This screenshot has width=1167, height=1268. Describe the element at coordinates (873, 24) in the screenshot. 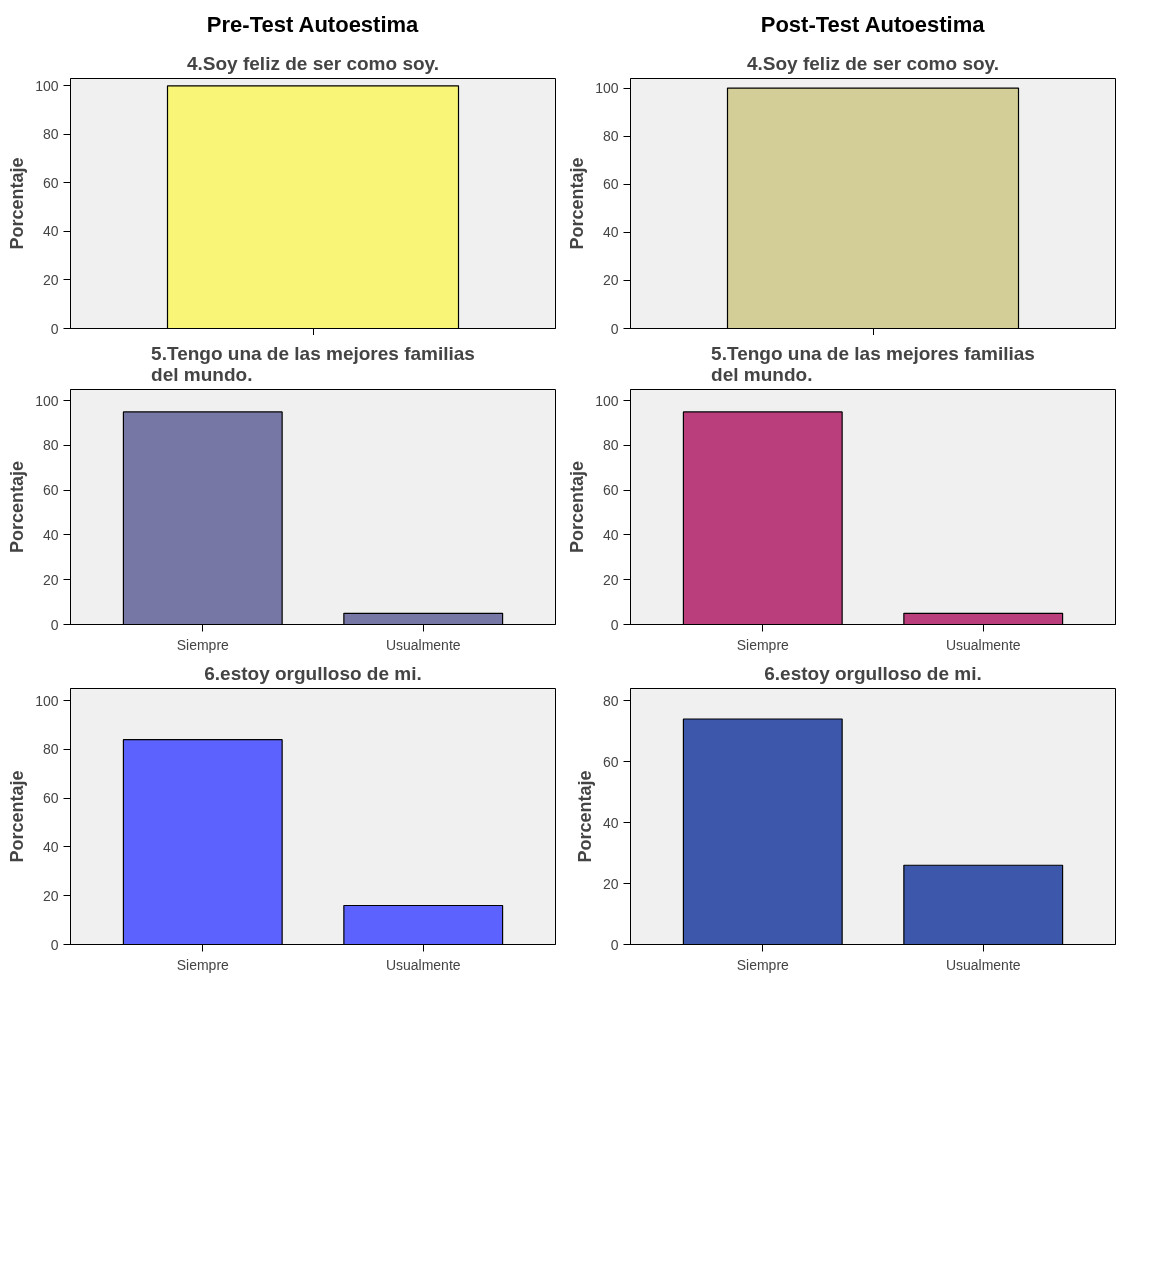

I see `text: Post-Test Autoestima` at that location.